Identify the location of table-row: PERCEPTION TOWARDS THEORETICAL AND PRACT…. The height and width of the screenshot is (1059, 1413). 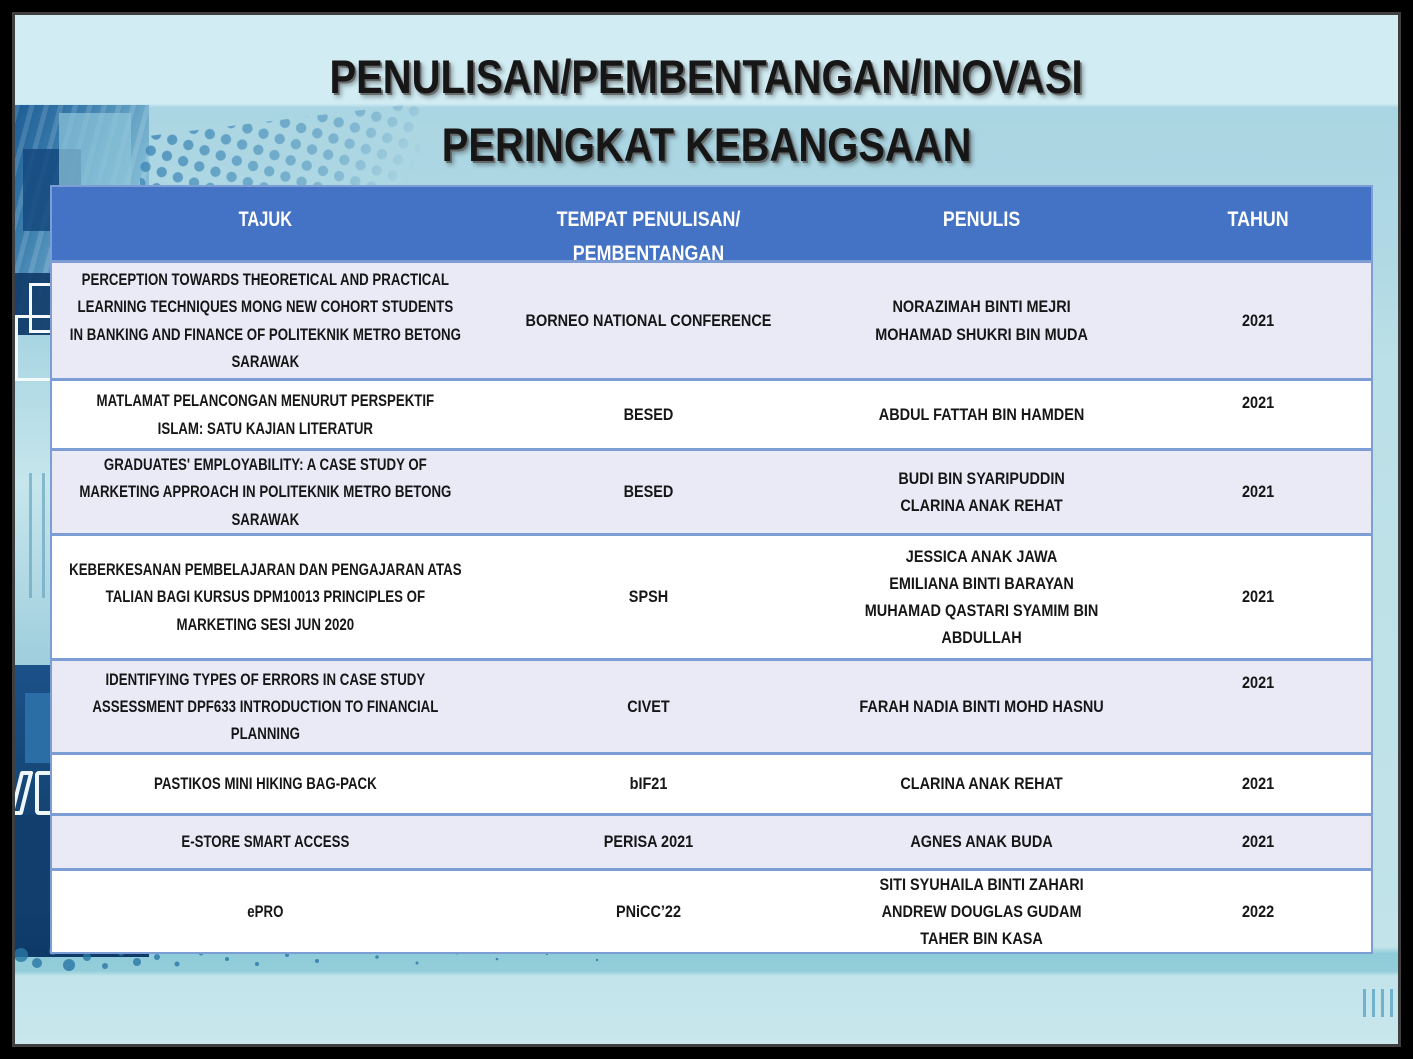
(711, 319).